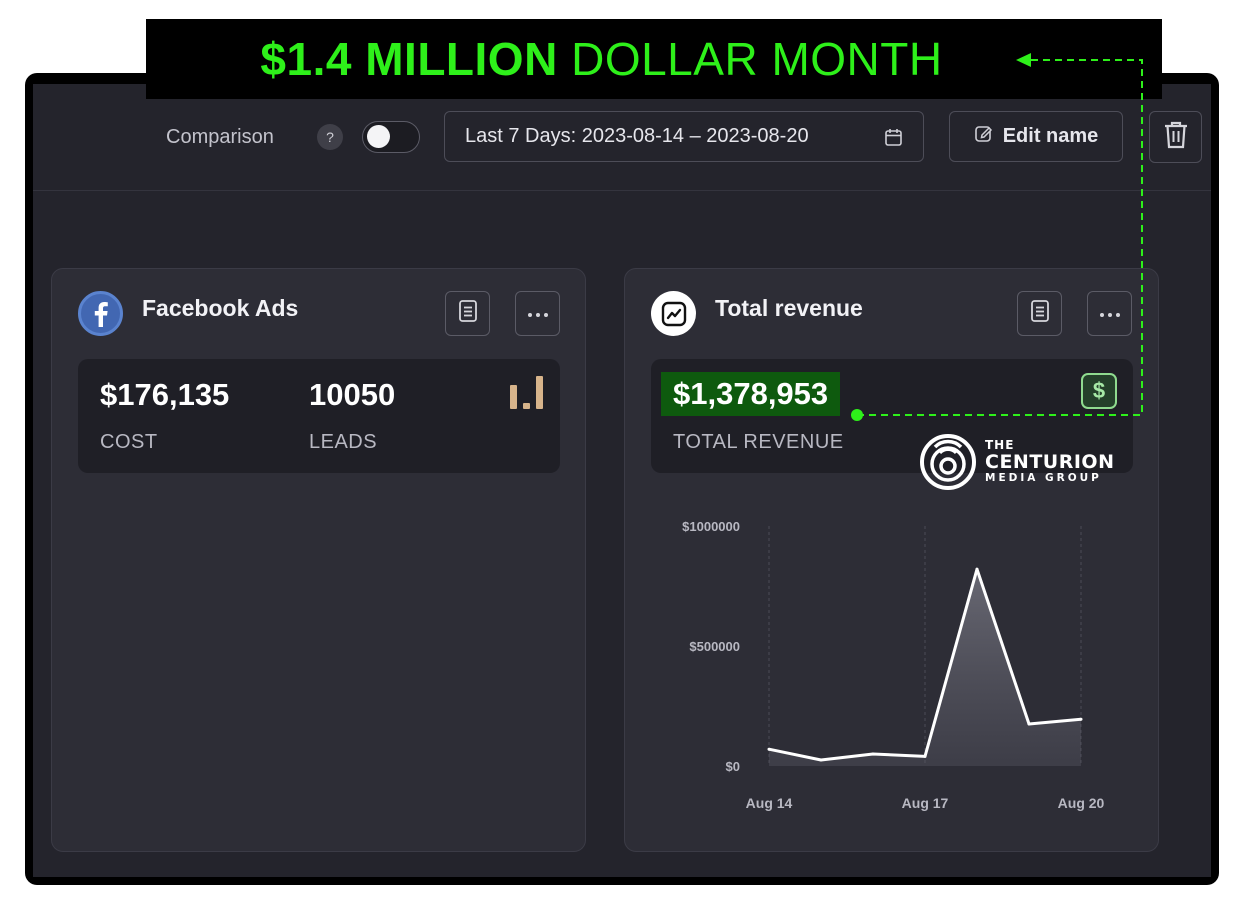  I want to click on revenue-chart: Aug 14 Aug 17 Aug 20 $1000000 $500000 $0, so click(893, 665).